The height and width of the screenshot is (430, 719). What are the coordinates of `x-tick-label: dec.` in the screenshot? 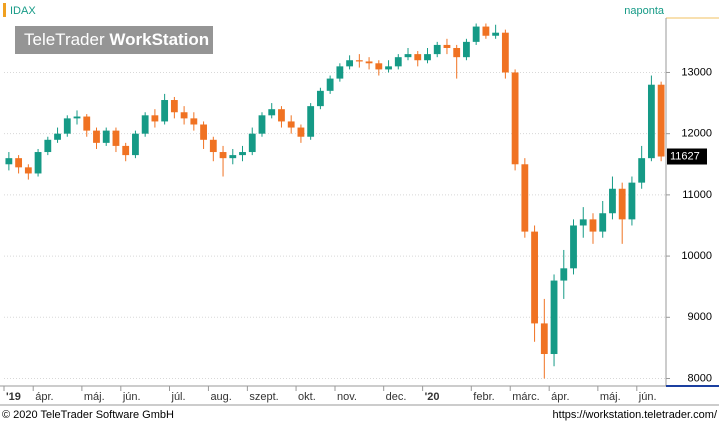 It's located at (396, 397).